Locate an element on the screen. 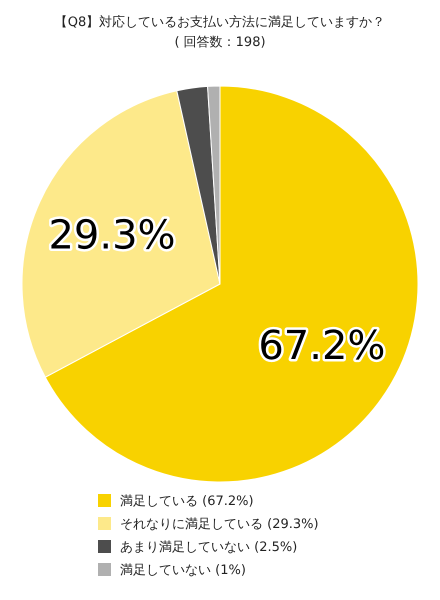  chart-title: 【Q8】対応しているお支払い方法に満足していますか？ is located at coordinates (220, 22).